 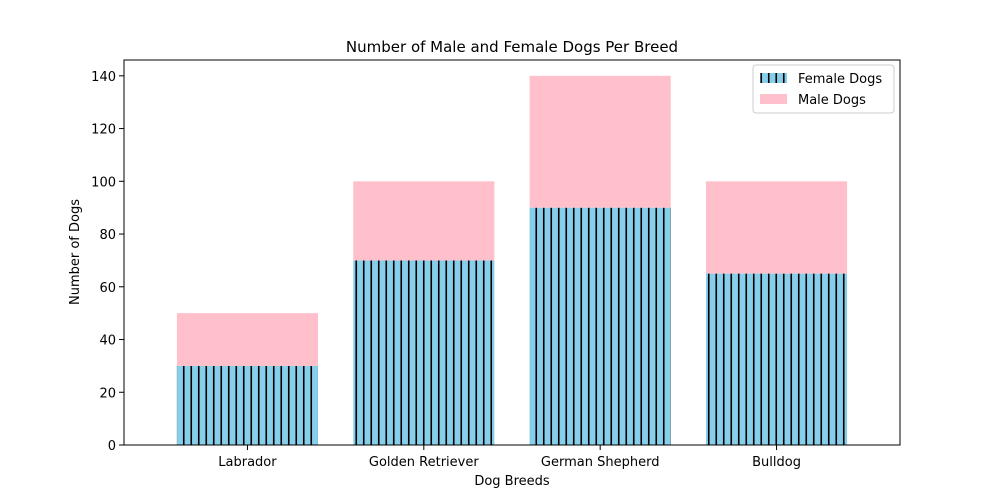 I want to click on y-tick-label: 60, so click(x=107, y=288).